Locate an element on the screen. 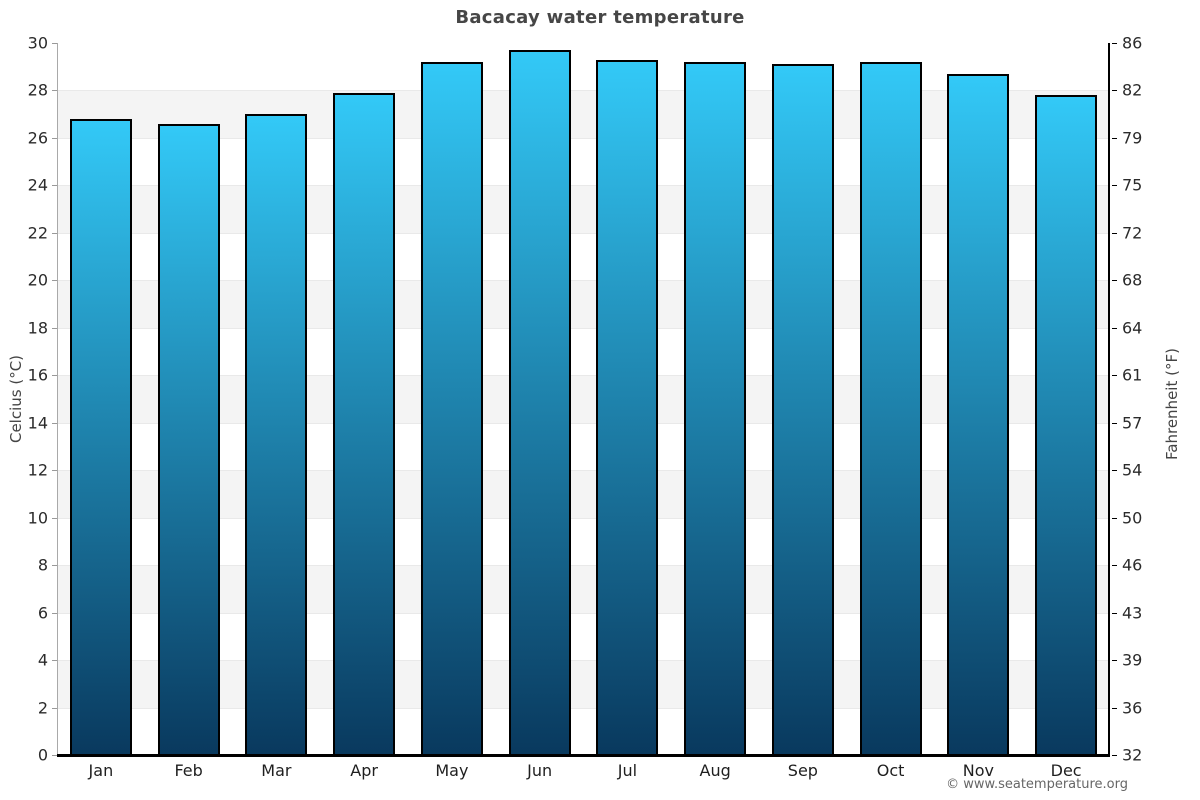  bar-jan is located at coordinates (100, 436).